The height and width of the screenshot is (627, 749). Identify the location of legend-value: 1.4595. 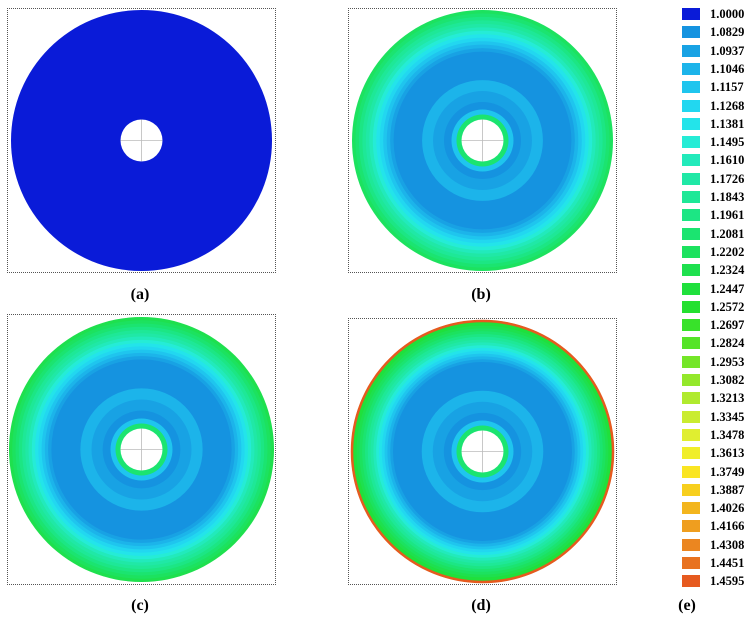
(727, 581).